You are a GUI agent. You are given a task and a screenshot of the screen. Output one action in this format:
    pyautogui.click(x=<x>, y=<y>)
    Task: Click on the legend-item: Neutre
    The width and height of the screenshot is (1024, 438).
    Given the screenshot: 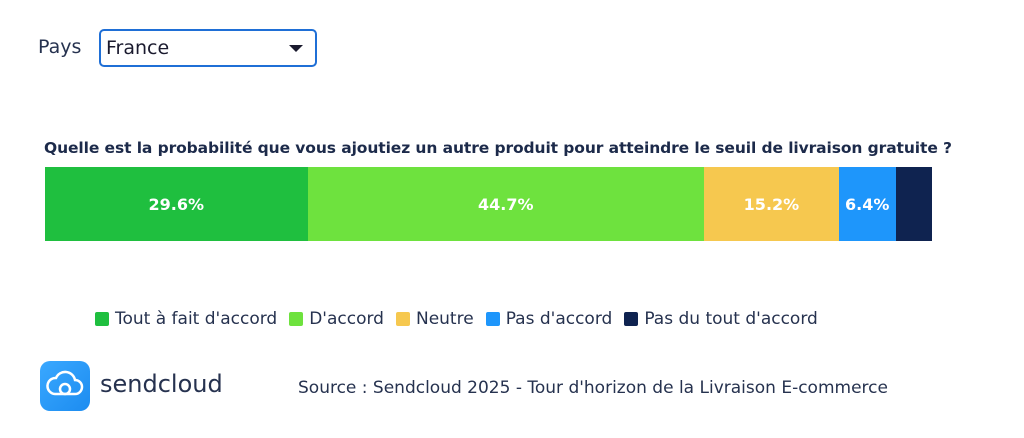 What is the action you would take?
    pyautogui.click(x=434, y=319)
    